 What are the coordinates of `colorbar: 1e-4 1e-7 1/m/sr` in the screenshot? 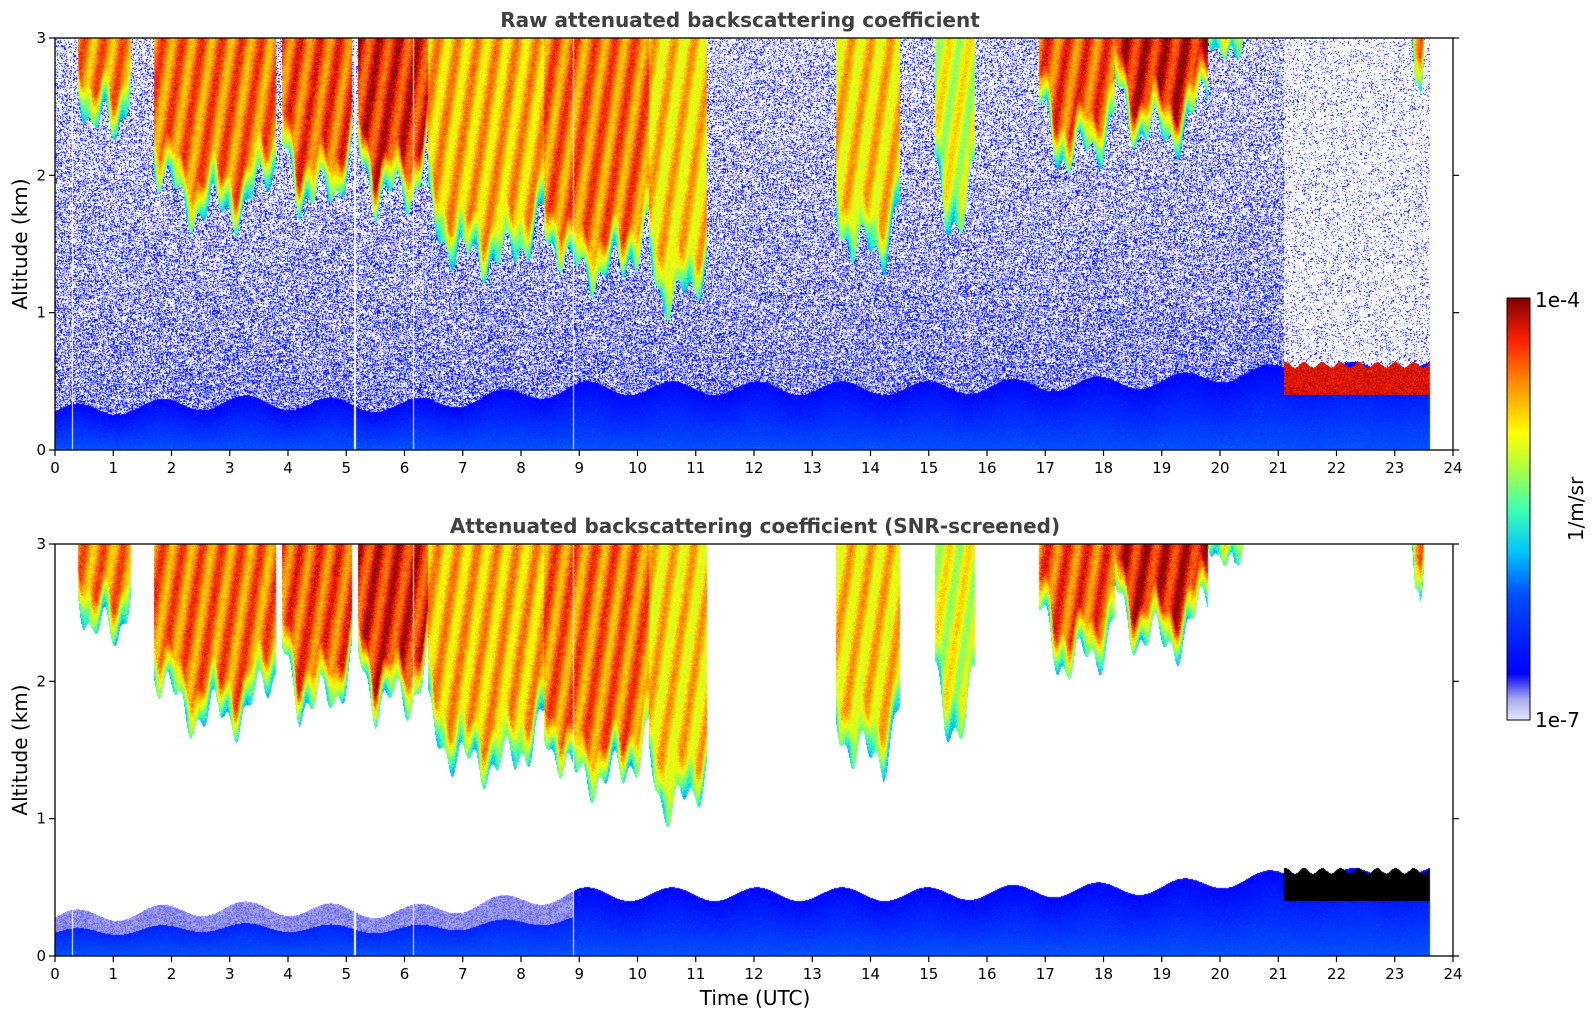 It's located at (1547, 510).